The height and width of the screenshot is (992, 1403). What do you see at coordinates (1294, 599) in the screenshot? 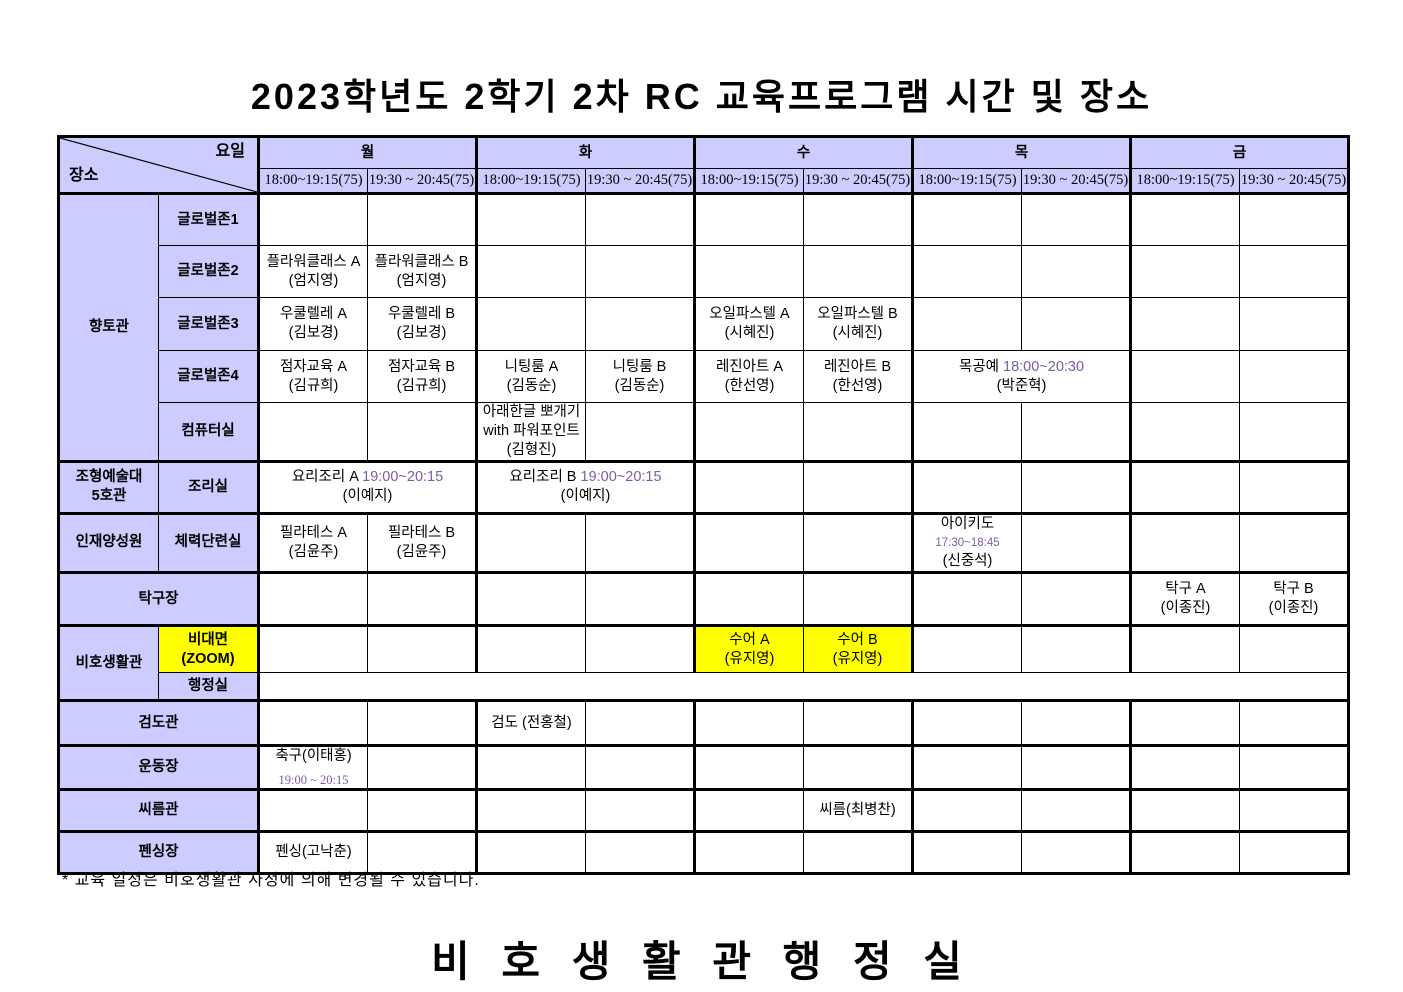
I see `cell-tabletennis-b: 탁구 B (이종진)` at bounding box center [1294, 599].